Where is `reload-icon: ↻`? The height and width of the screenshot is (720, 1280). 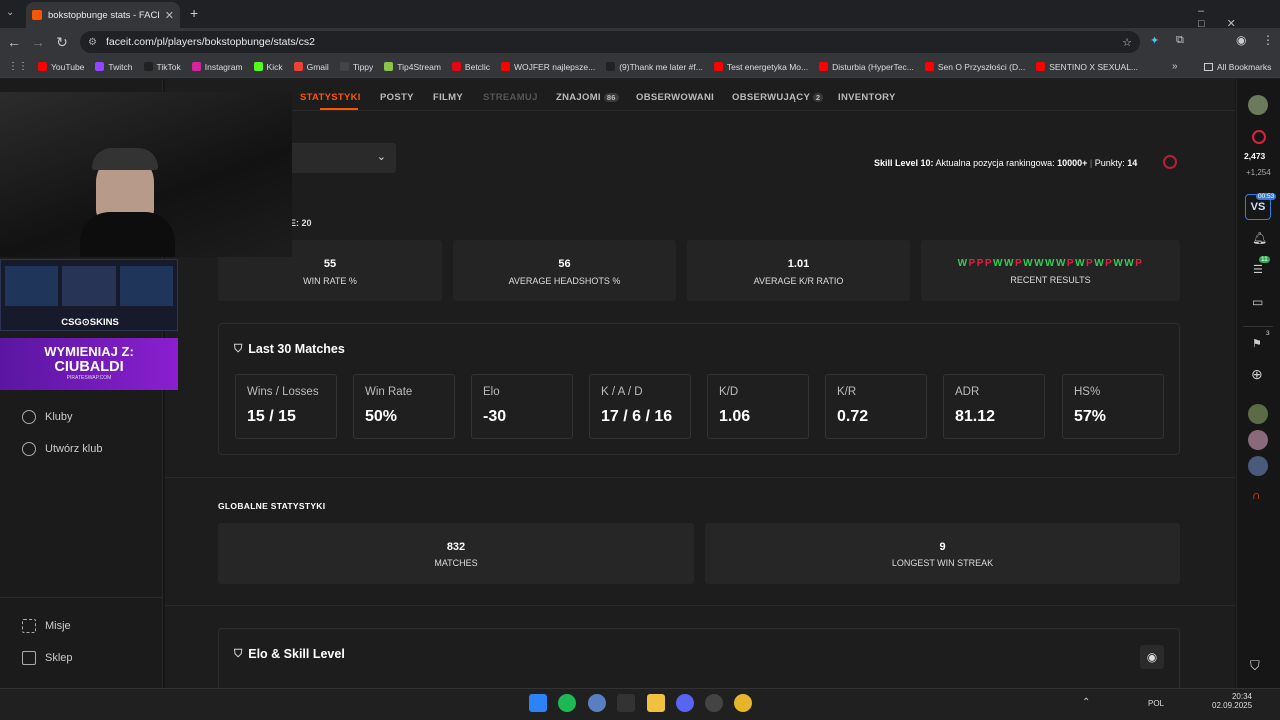 reload-icon: ↻ is located at coordinates (62, 41).